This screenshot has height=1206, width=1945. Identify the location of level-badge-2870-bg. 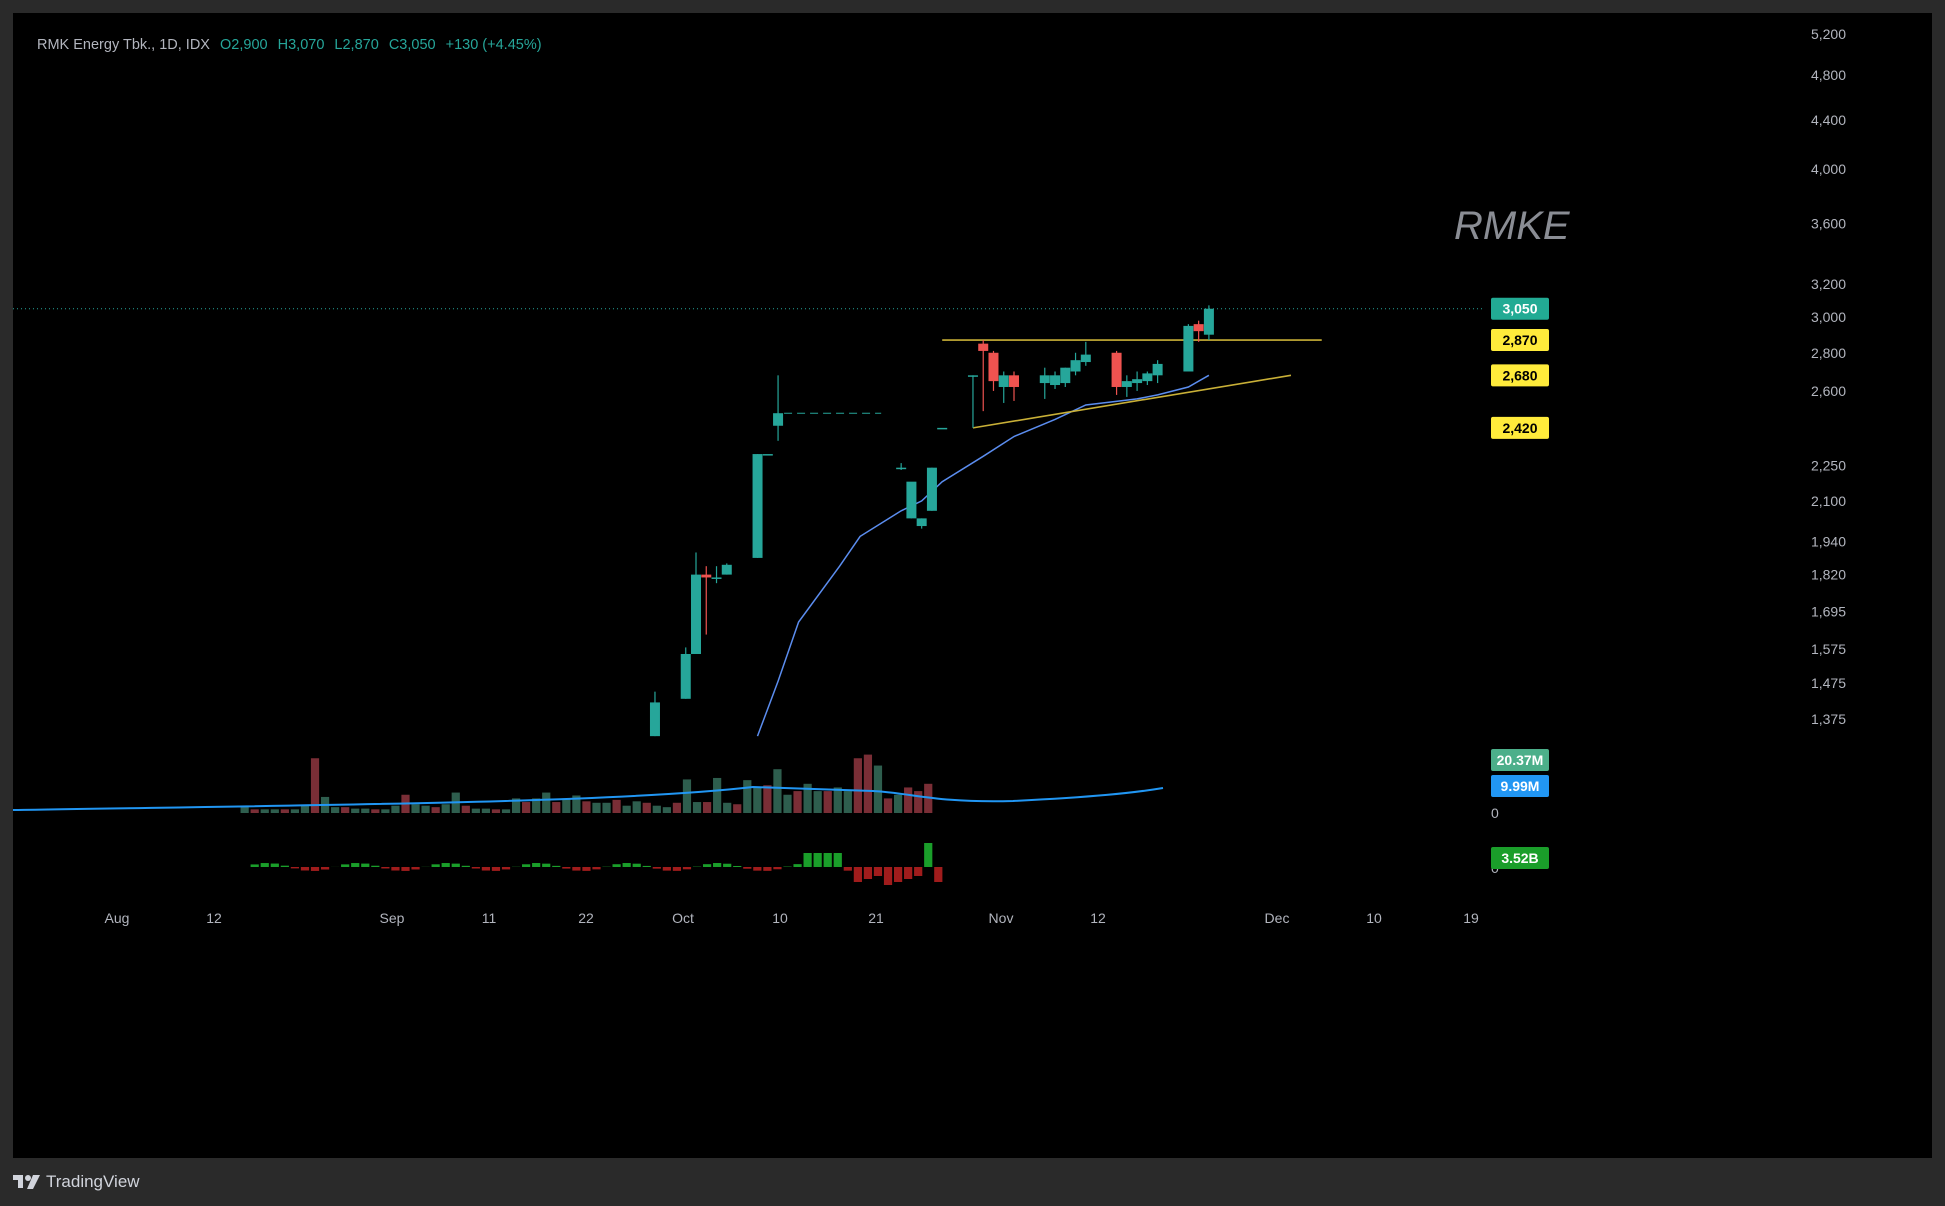
(1520, 340).